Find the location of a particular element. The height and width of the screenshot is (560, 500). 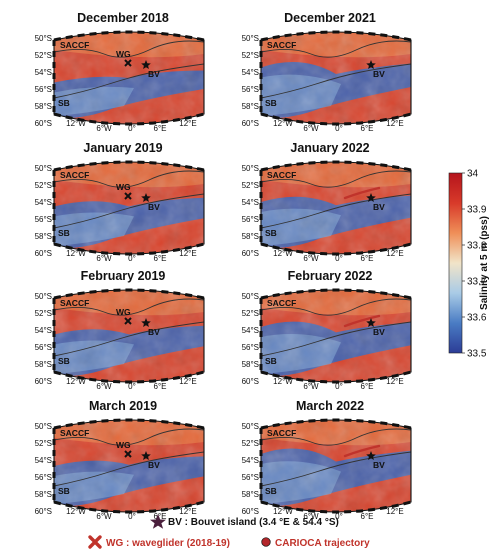

legend-bouvet-entry: BV : Bouvet island (3.4 °E & 54.4 °S) is located at coordinates (244, 521).